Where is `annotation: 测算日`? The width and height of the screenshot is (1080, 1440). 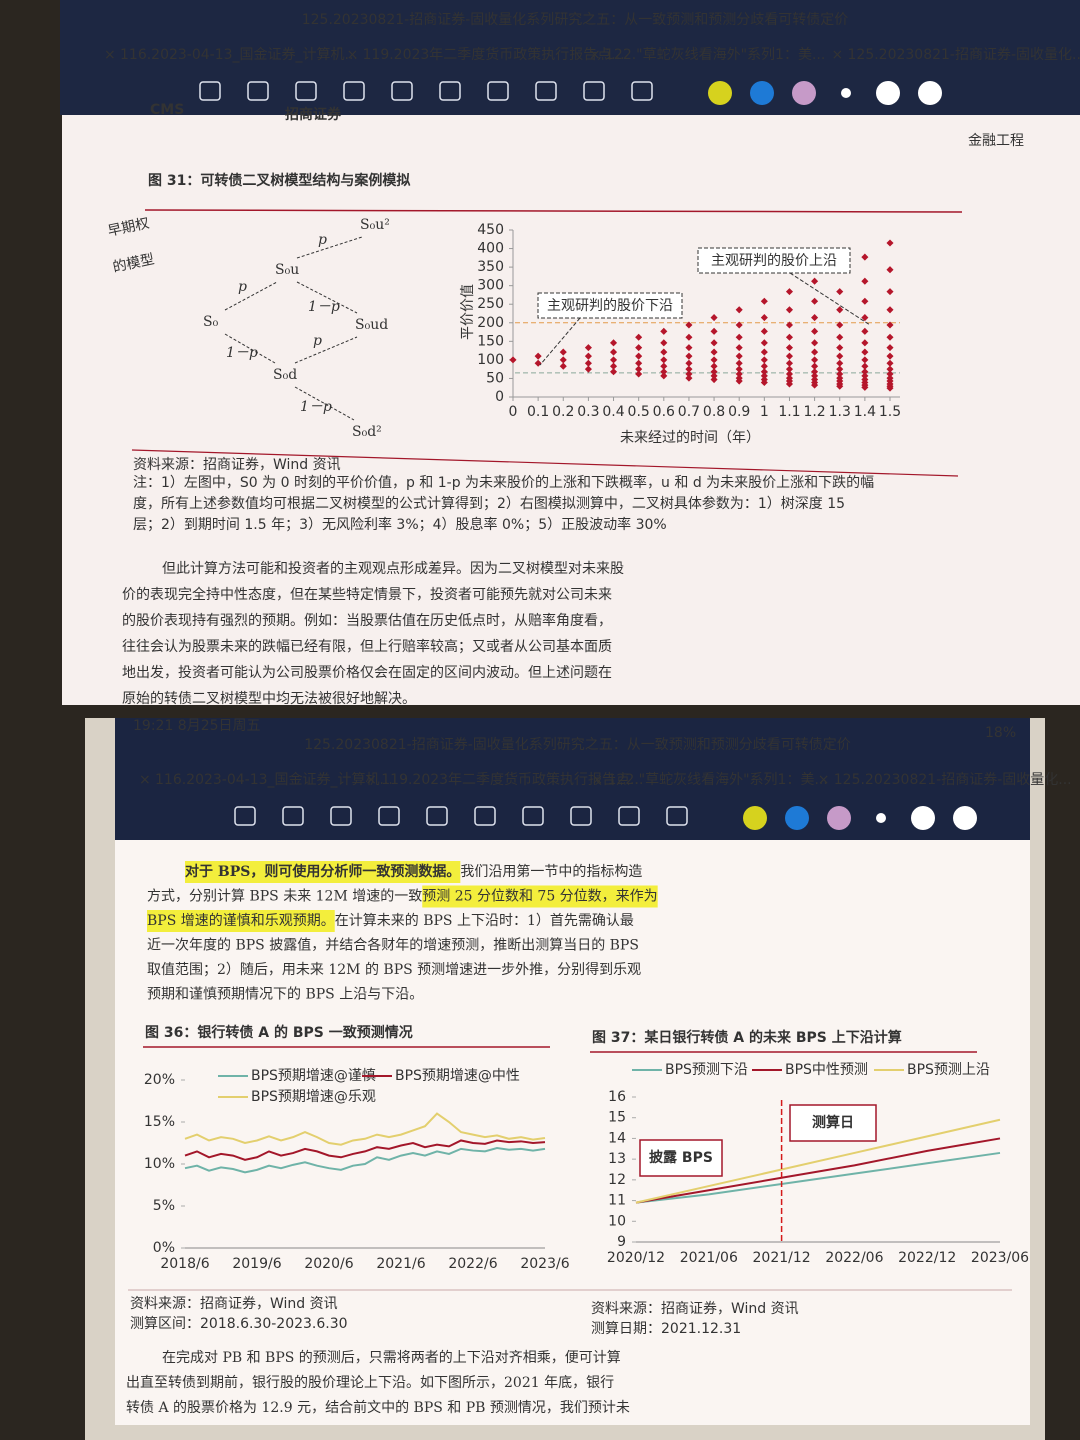
annotation: 测算日 is located at coordinates (833, 1122).